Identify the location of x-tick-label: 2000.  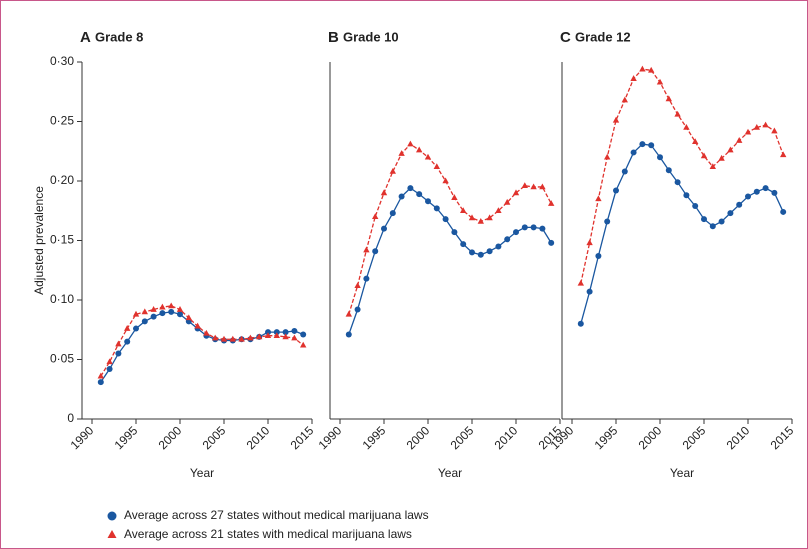
(170, 437).